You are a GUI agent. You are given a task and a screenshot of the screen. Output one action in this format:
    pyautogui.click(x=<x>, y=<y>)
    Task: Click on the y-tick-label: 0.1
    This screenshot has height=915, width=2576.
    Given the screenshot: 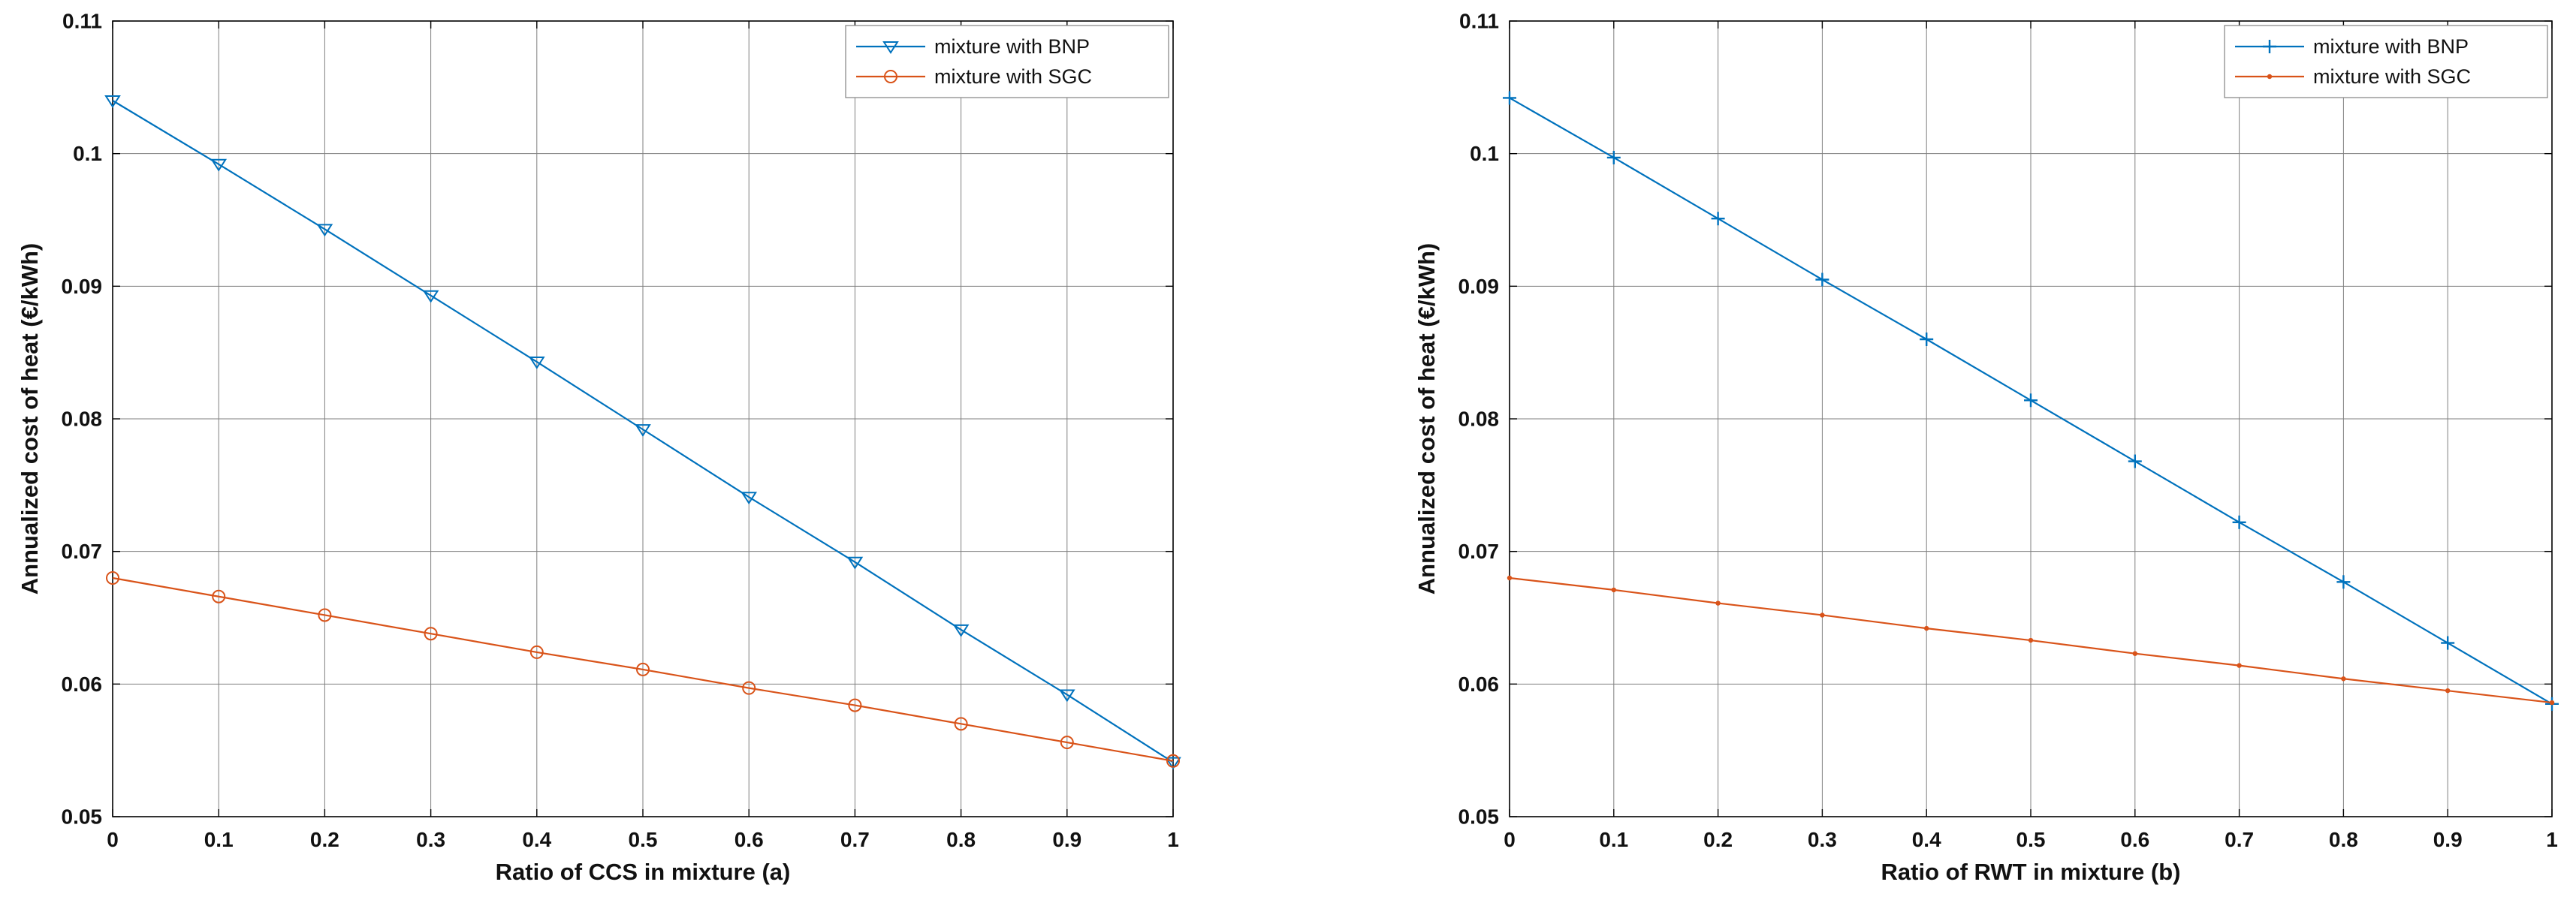 What is the action you would take?
    pyautogui.click(x=1484, y=153)
    